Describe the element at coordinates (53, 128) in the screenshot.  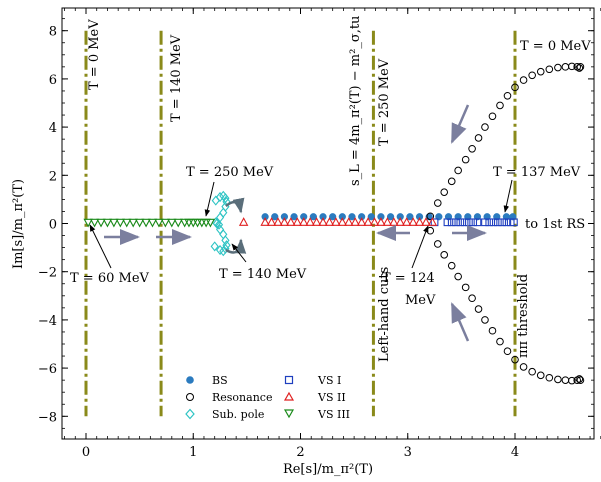
I see `y-tick-label: 4` at that location.